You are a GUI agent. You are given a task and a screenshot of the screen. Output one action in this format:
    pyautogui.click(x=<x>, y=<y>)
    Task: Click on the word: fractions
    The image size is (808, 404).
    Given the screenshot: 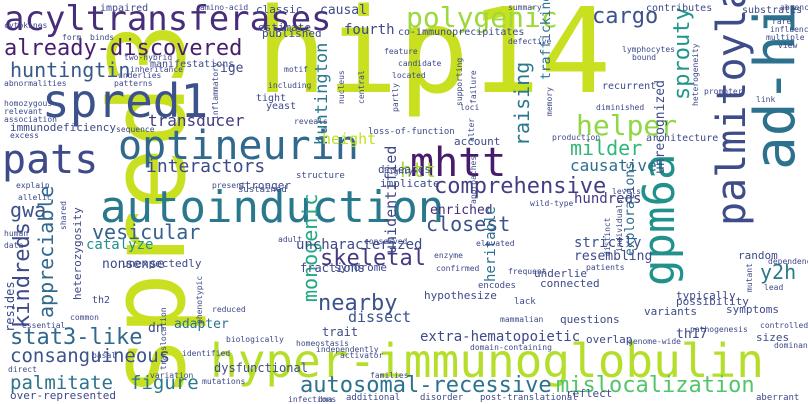 What is the action you would take?
    pyautogui.click(x=333, y=268)
    